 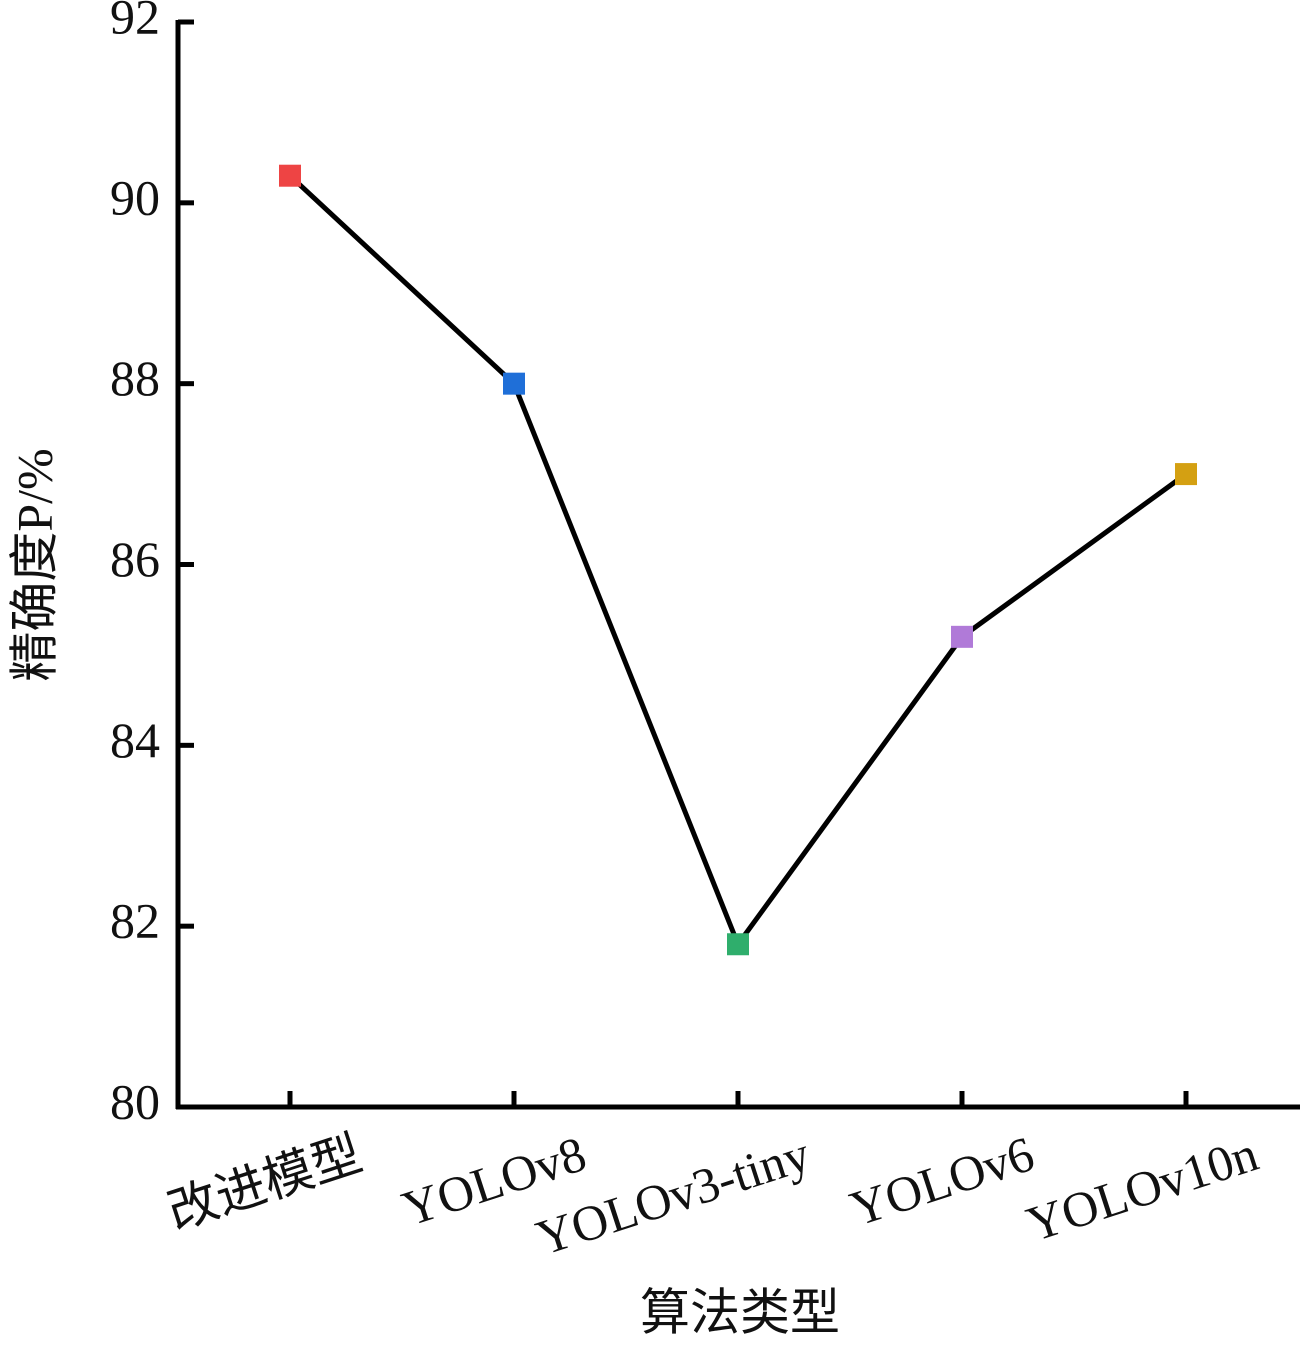 What do you see at coordinates (265, 1182) in the screenshot?
I see `x-tick-label: 改进模型` at bounding box center [265, 1182].